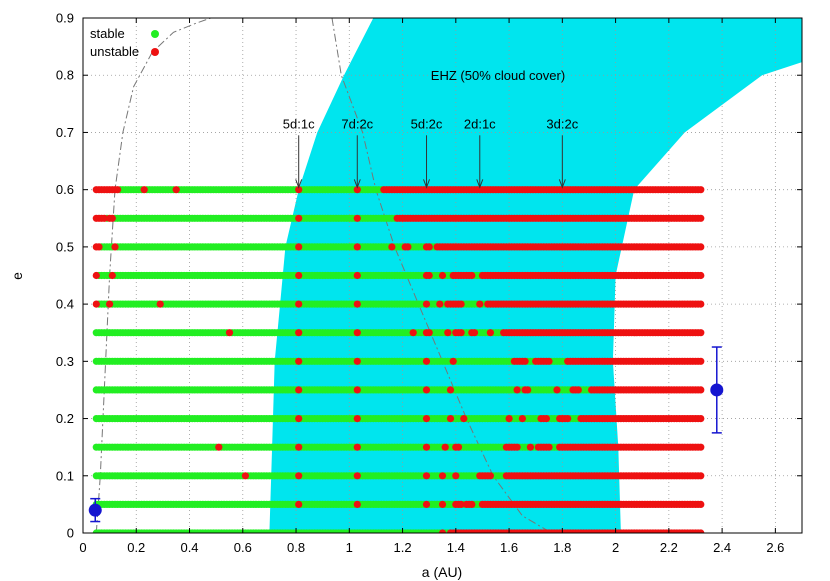  I want to click on y-tick-label: 0, so click(70, 533).